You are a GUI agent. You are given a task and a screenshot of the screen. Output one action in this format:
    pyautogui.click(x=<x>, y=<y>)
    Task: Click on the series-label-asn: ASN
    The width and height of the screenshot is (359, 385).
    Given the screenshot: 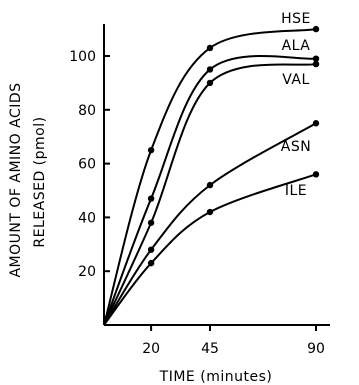 What is the action you would take?
    pyautogui.click(x=296, y=147)
    